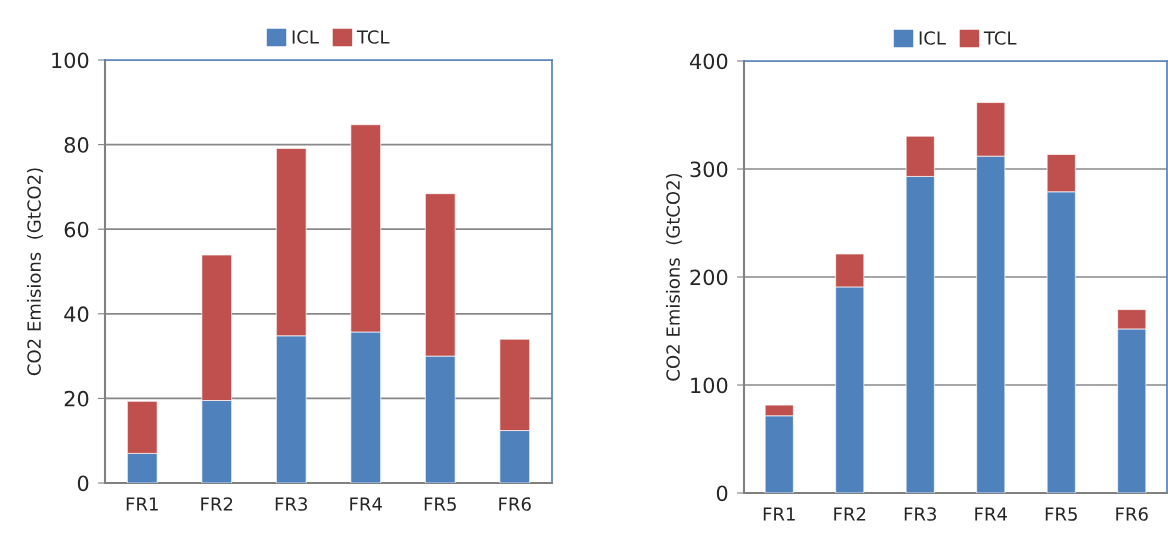 This screenshot has height=540, width=1168. I want to click on y-tick-label: 20, so click(76, 398).